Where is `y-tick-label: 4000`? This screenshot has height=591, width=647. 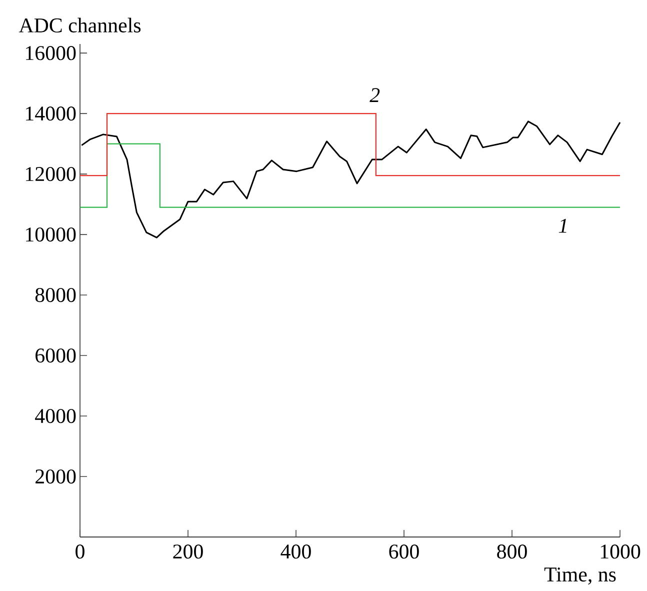 y-tick-label: 4000 is located at coordinates (55, 416).